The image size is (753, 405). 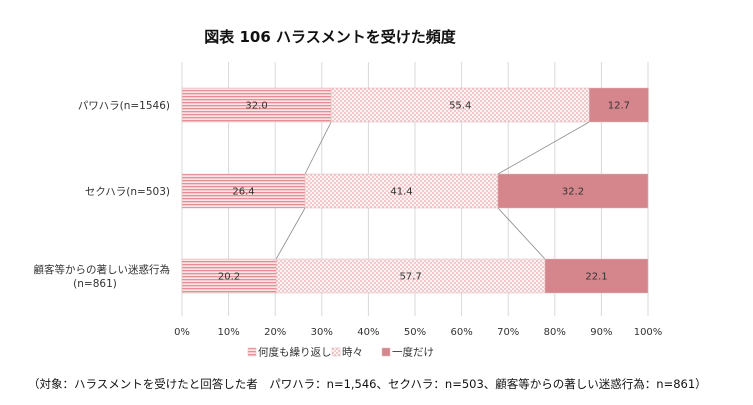 I want to click on data-label: 41.4, so click(x=401, y=192).